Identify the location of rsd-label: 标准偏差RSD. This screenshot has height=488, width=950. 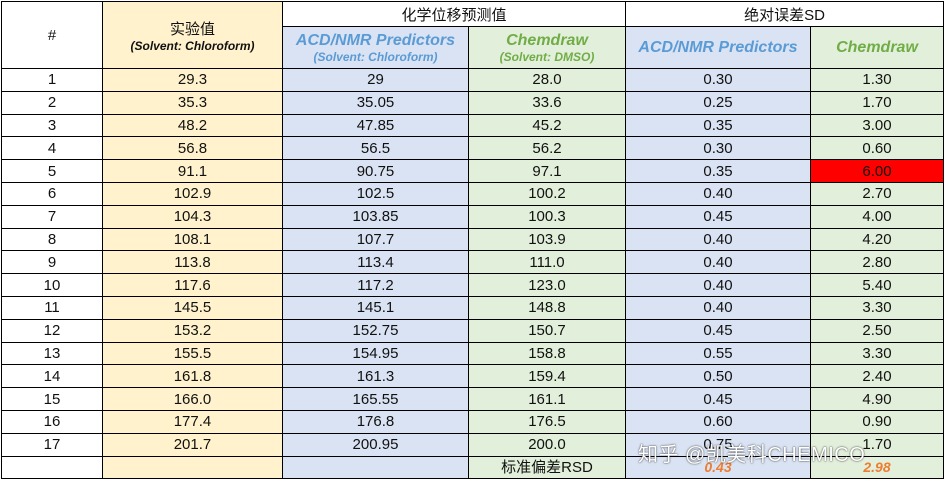
(547, 467).